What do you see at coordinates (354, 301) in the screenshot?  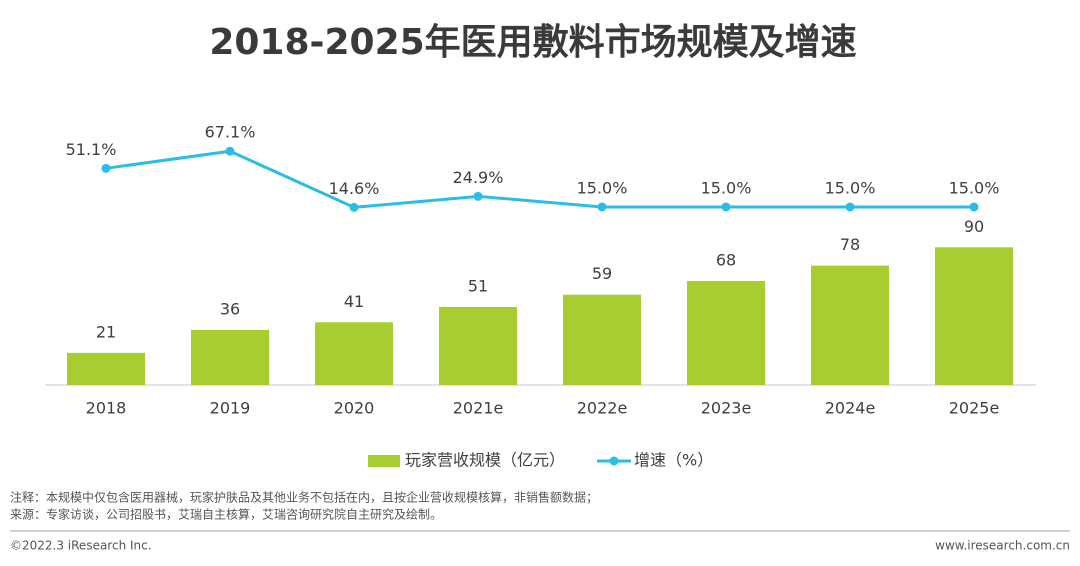 I see `data-label: 41` at bounding box center [354, 301].